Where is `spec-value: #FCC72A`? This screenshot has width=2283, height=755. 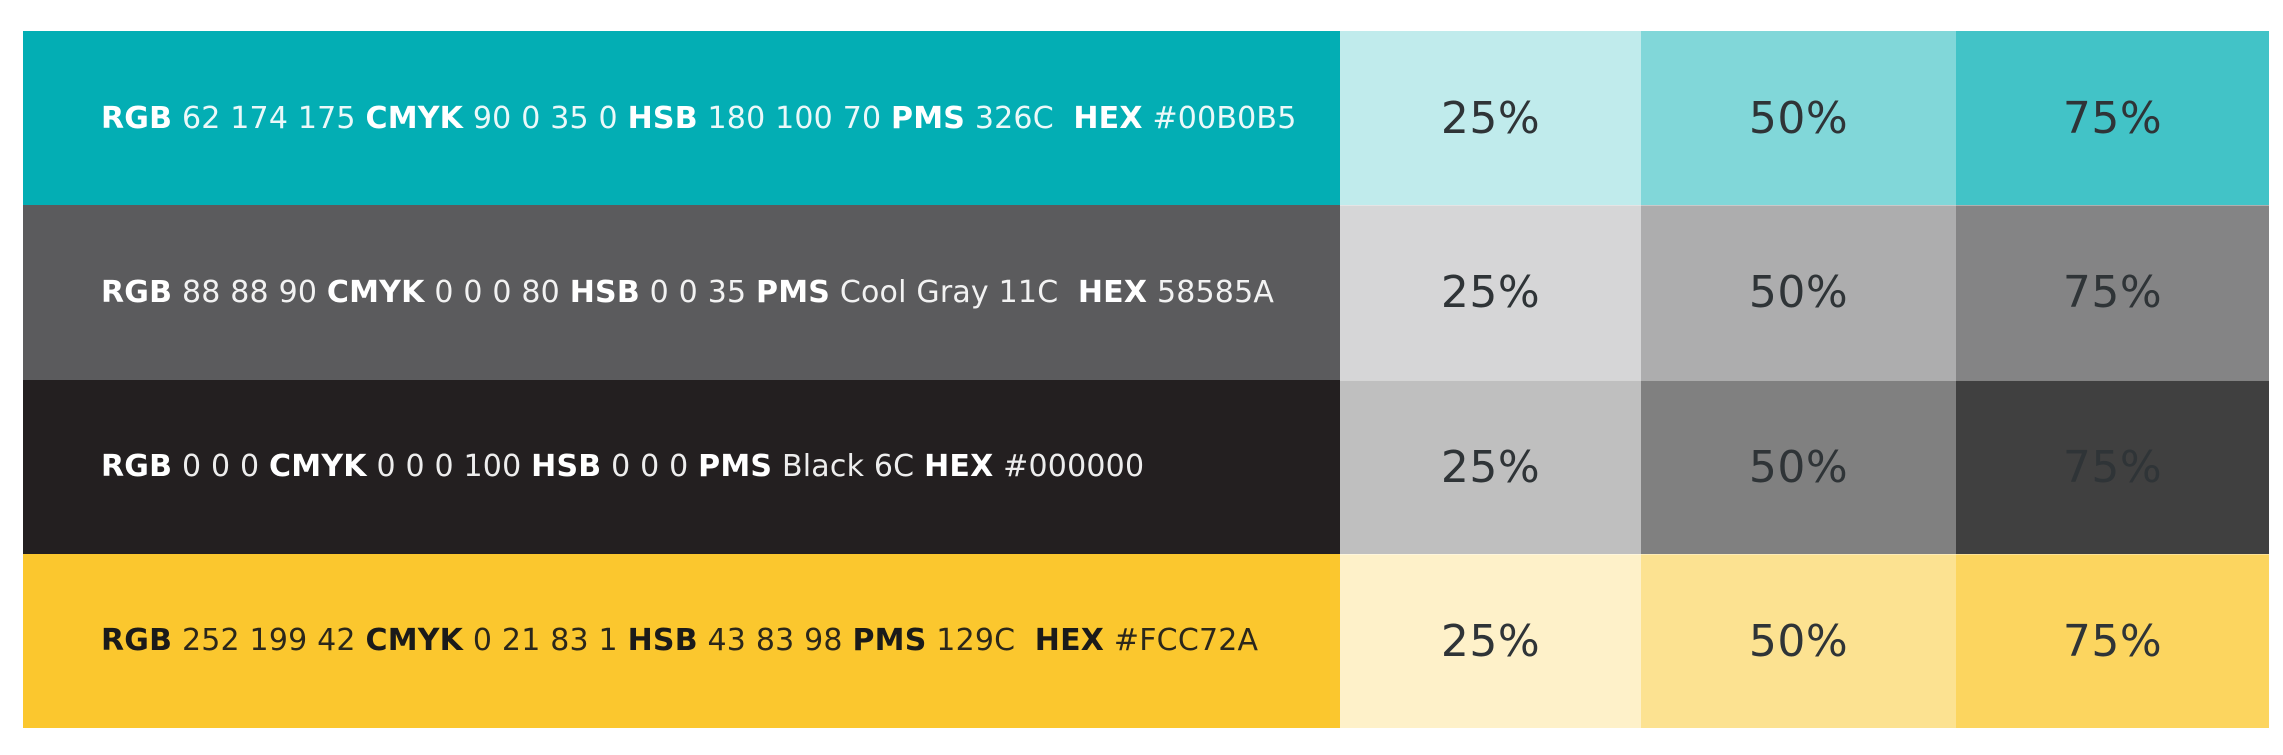 spec-value: #FCC72A is located at coordinates (1186, 641).